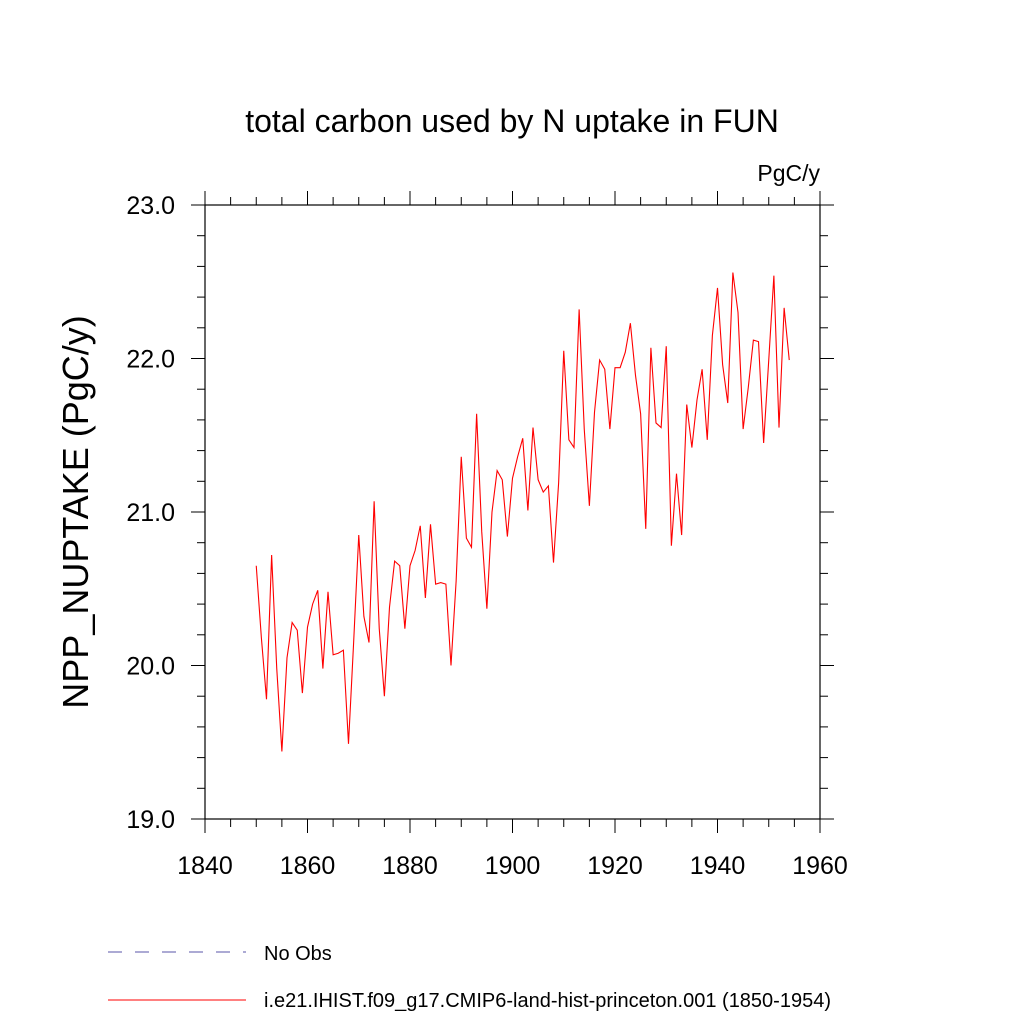 The width and height of the screenshot is (1024, 1024). I want to click on x-tick-label: 1920, so click(615, 866).